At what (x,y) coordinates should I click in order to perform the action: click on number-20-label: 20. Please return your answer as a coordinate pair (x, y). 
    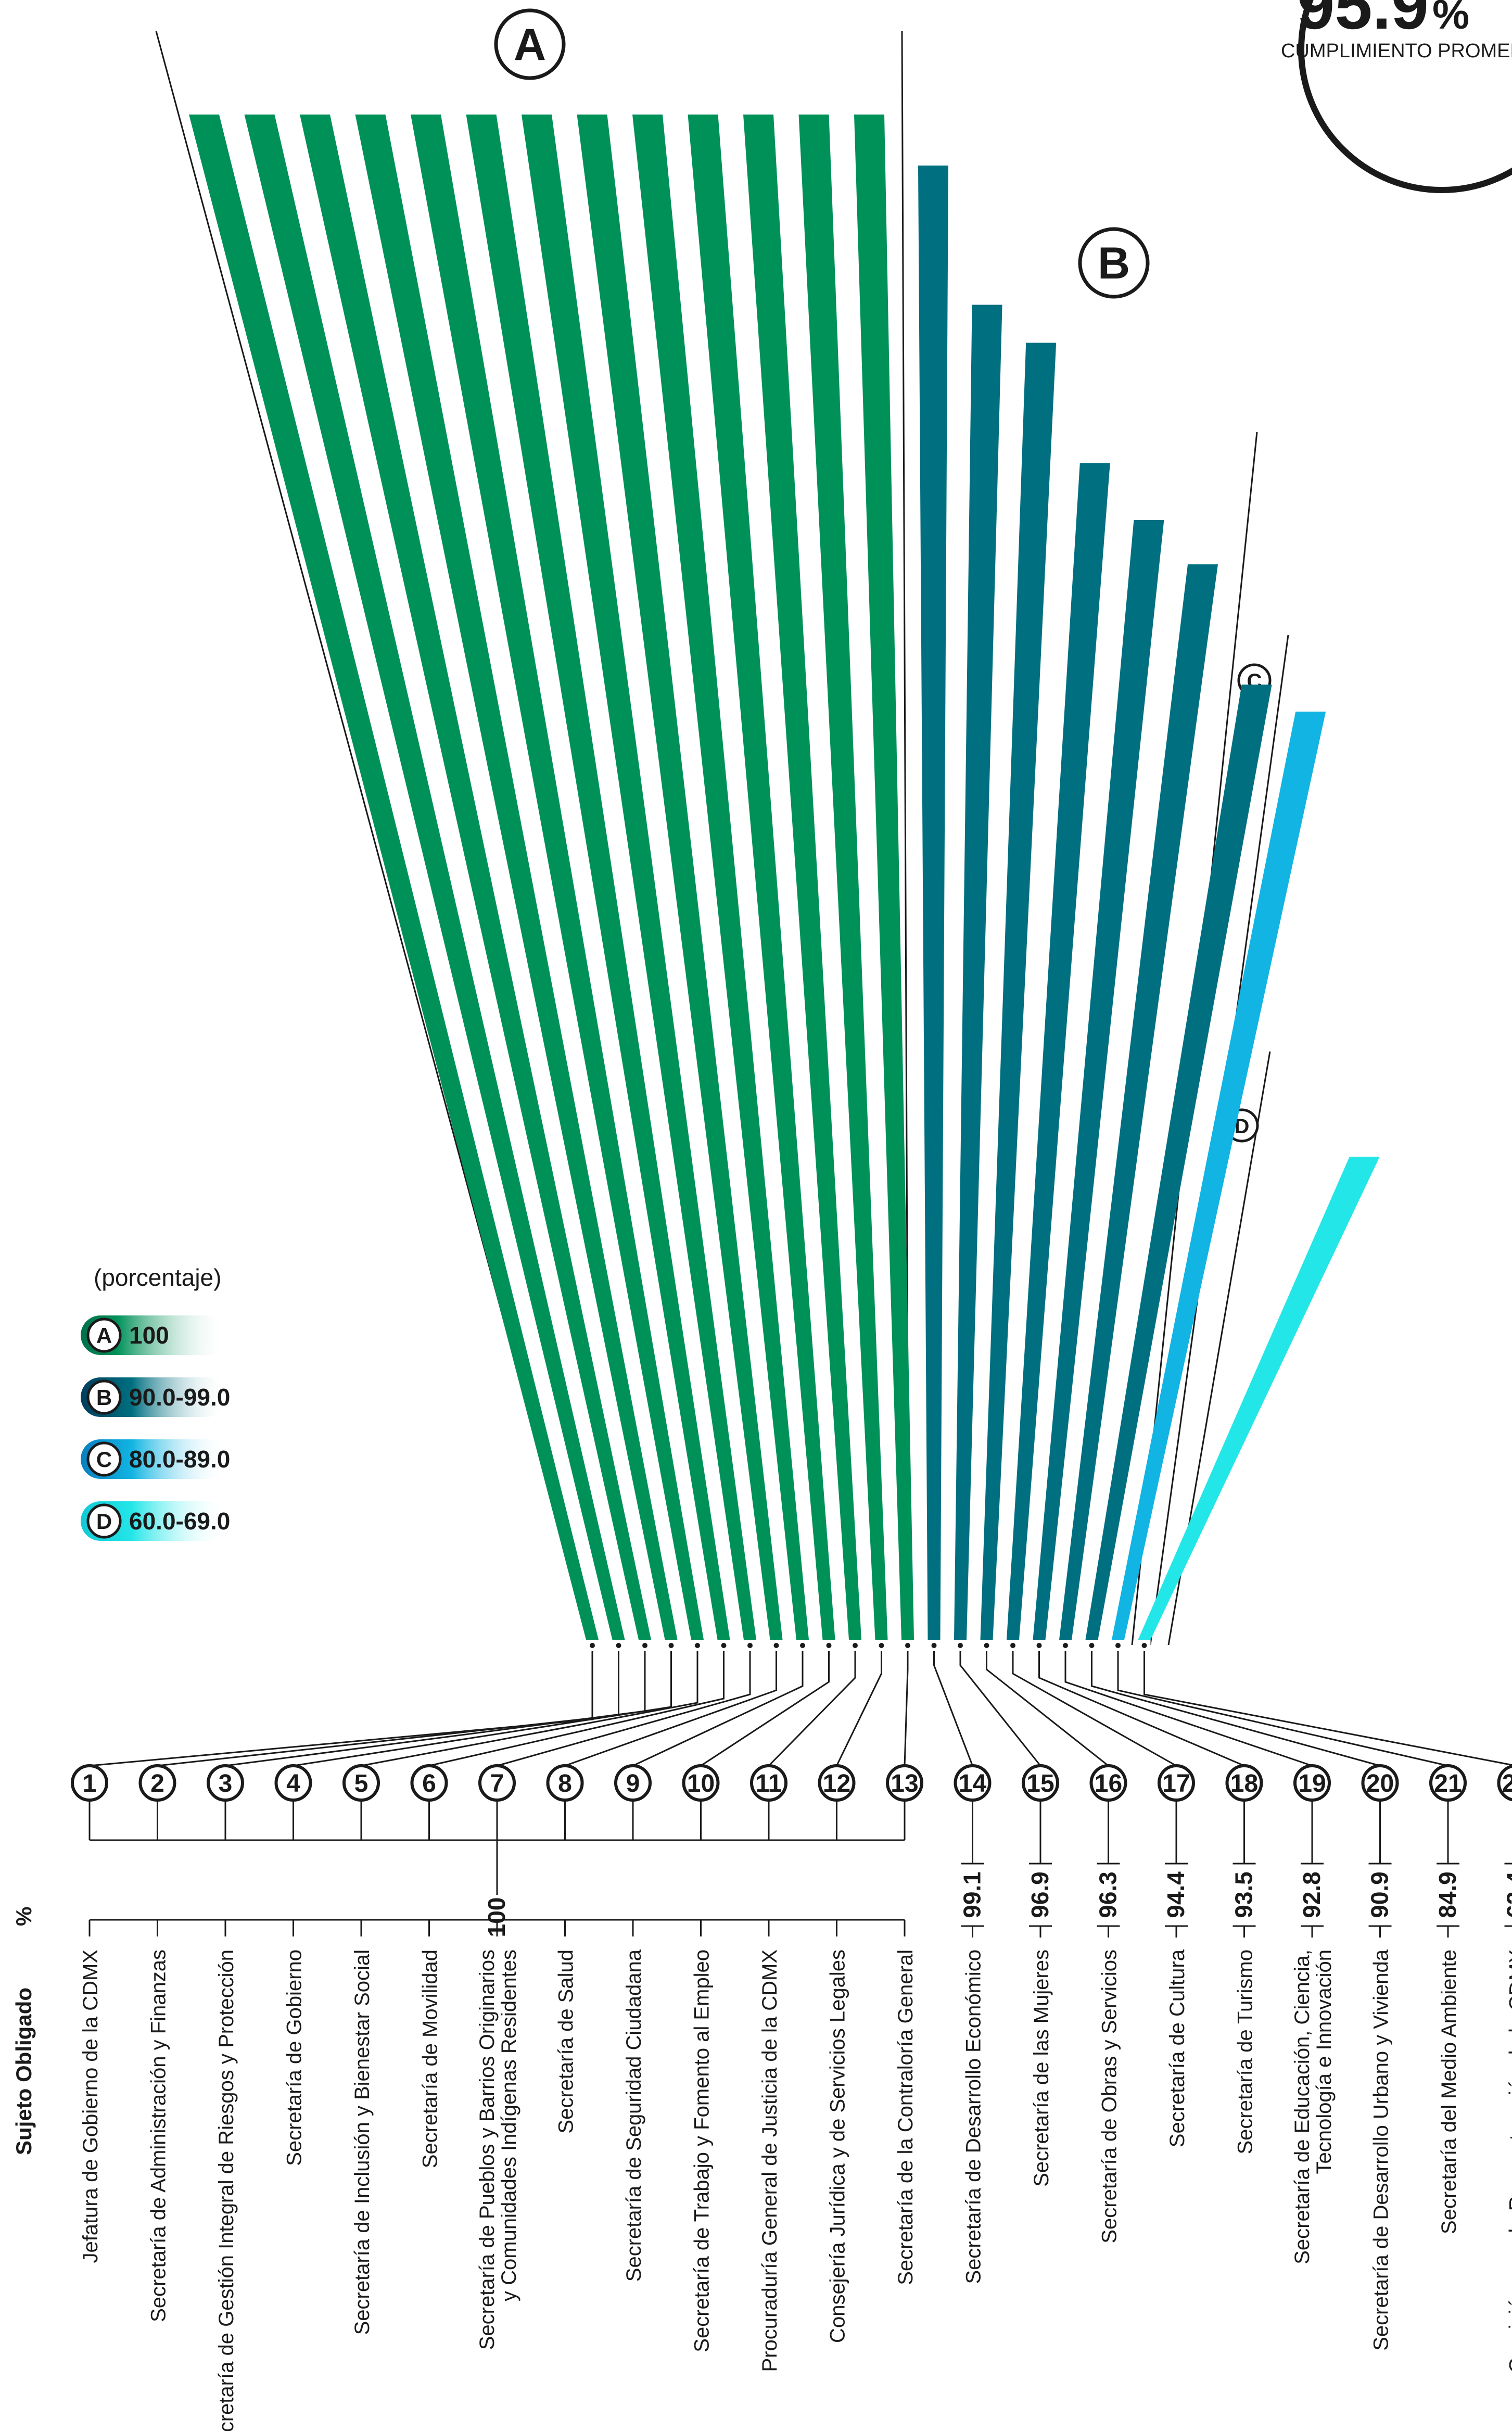
    Looking at the image, I should click on (1380, 1784).